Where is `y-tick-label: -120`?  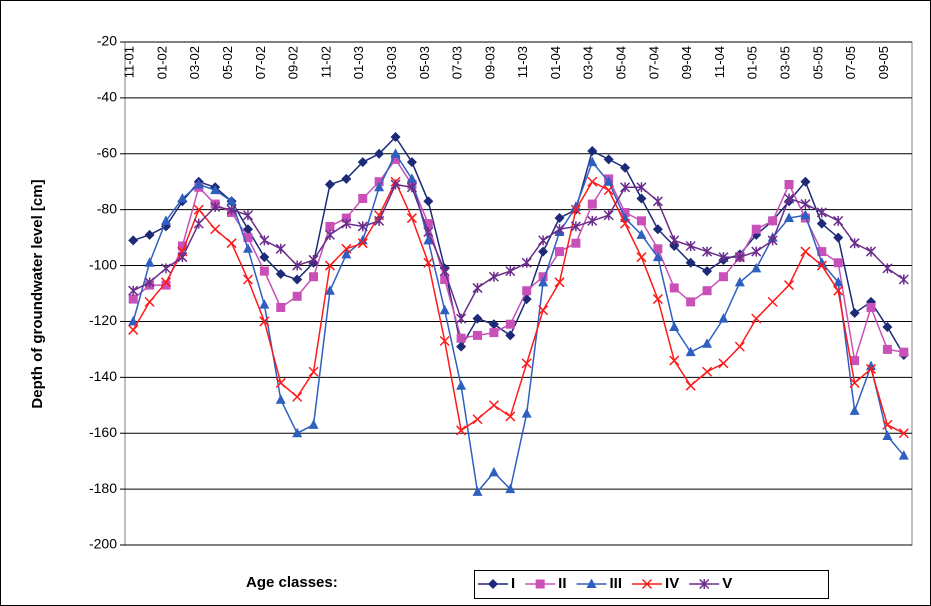
y-tick-label: -120 is located at coordinates (103, 320).